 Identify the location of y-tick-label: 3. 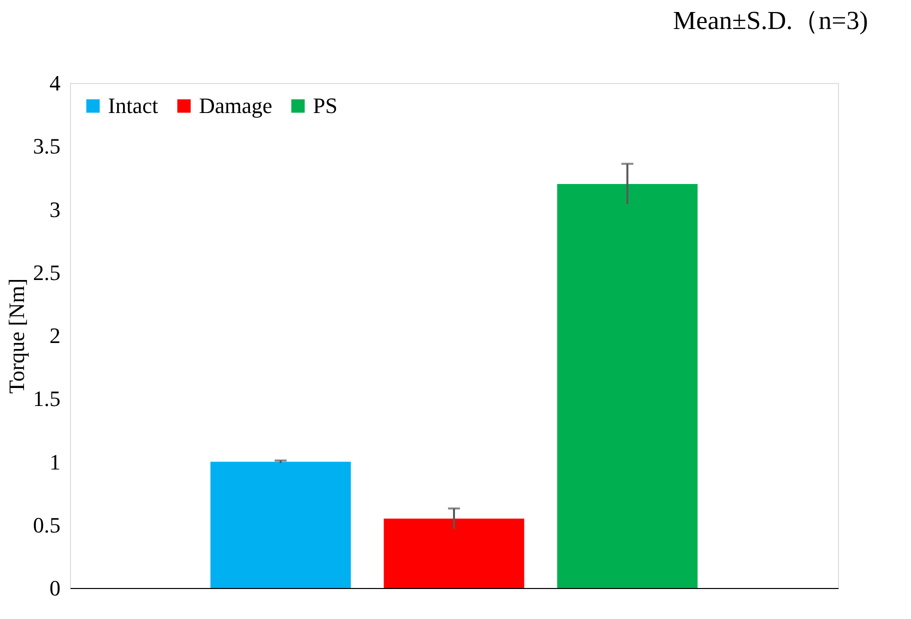
(55, 209).